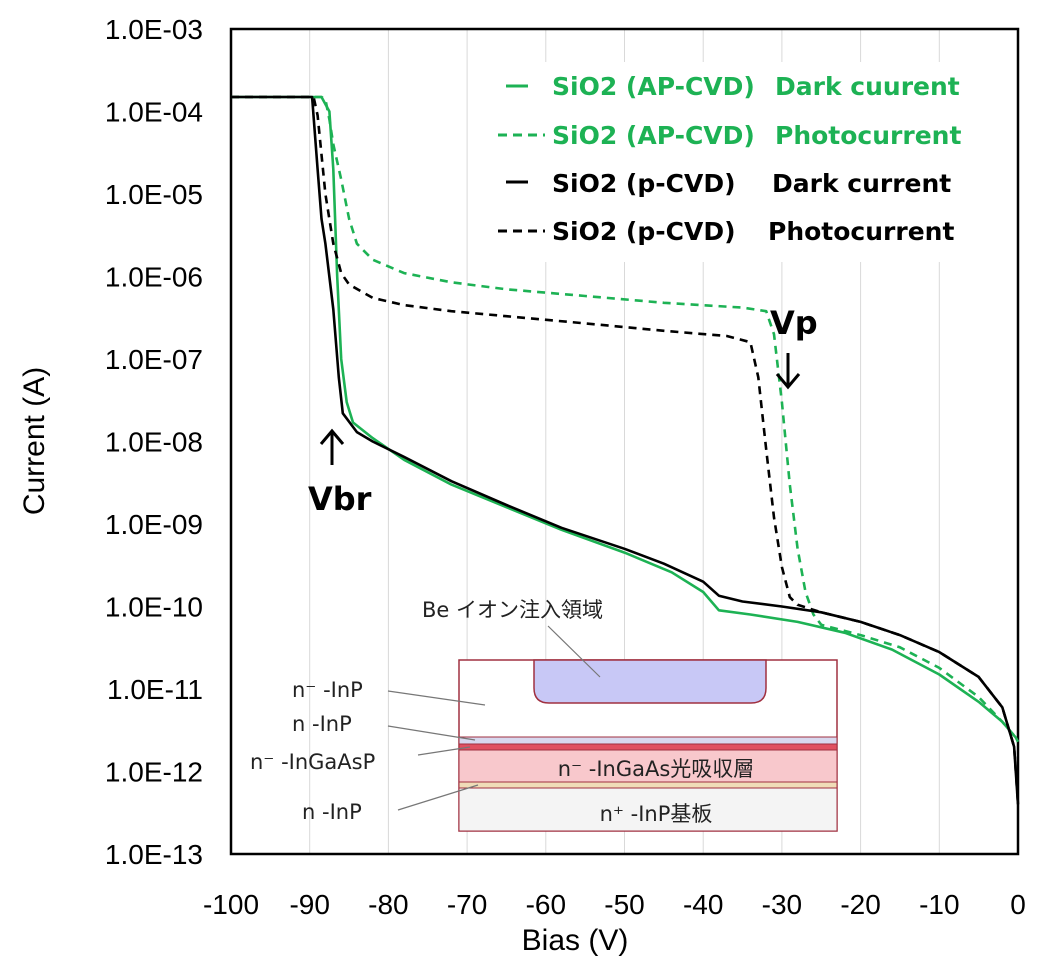 Image resolution: width=1040 pixels, height=977 pixels. I want to click on x-tick-label: -20, so click(860, 904).